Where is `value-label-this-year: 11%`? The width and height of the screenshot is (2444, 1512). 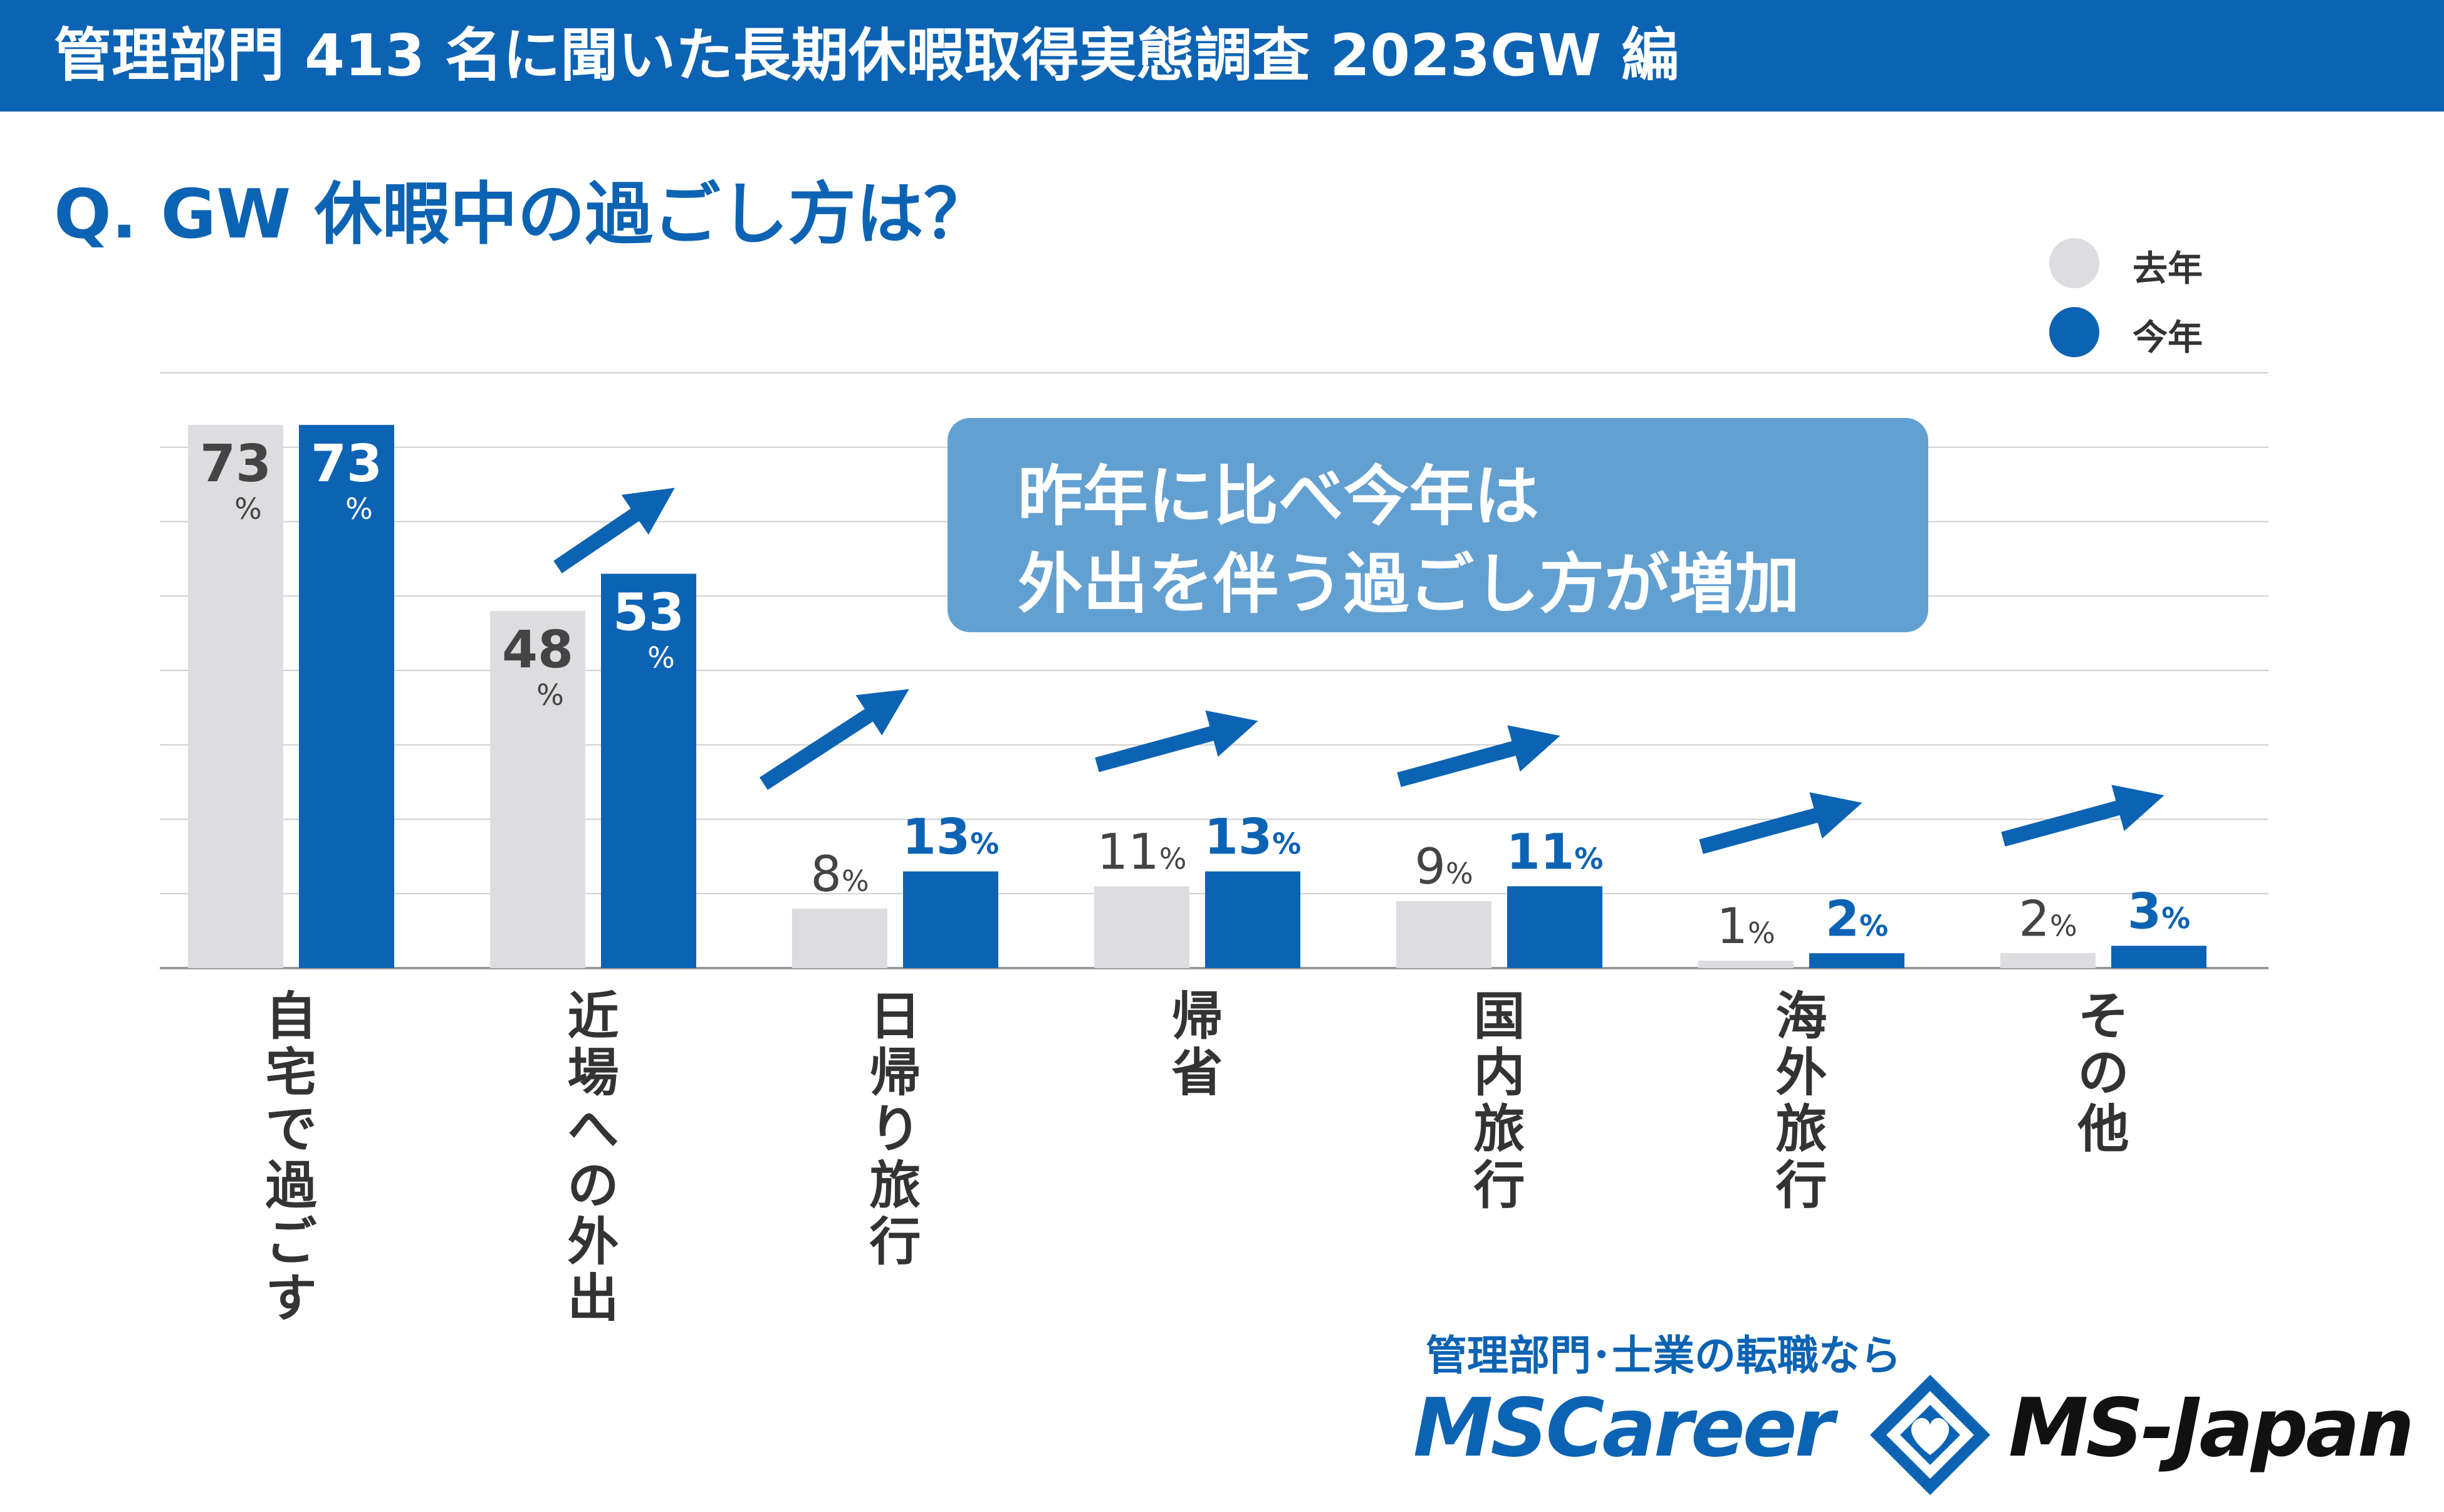
value-label-this-year: 11% is located at coordinates (1555, 852).